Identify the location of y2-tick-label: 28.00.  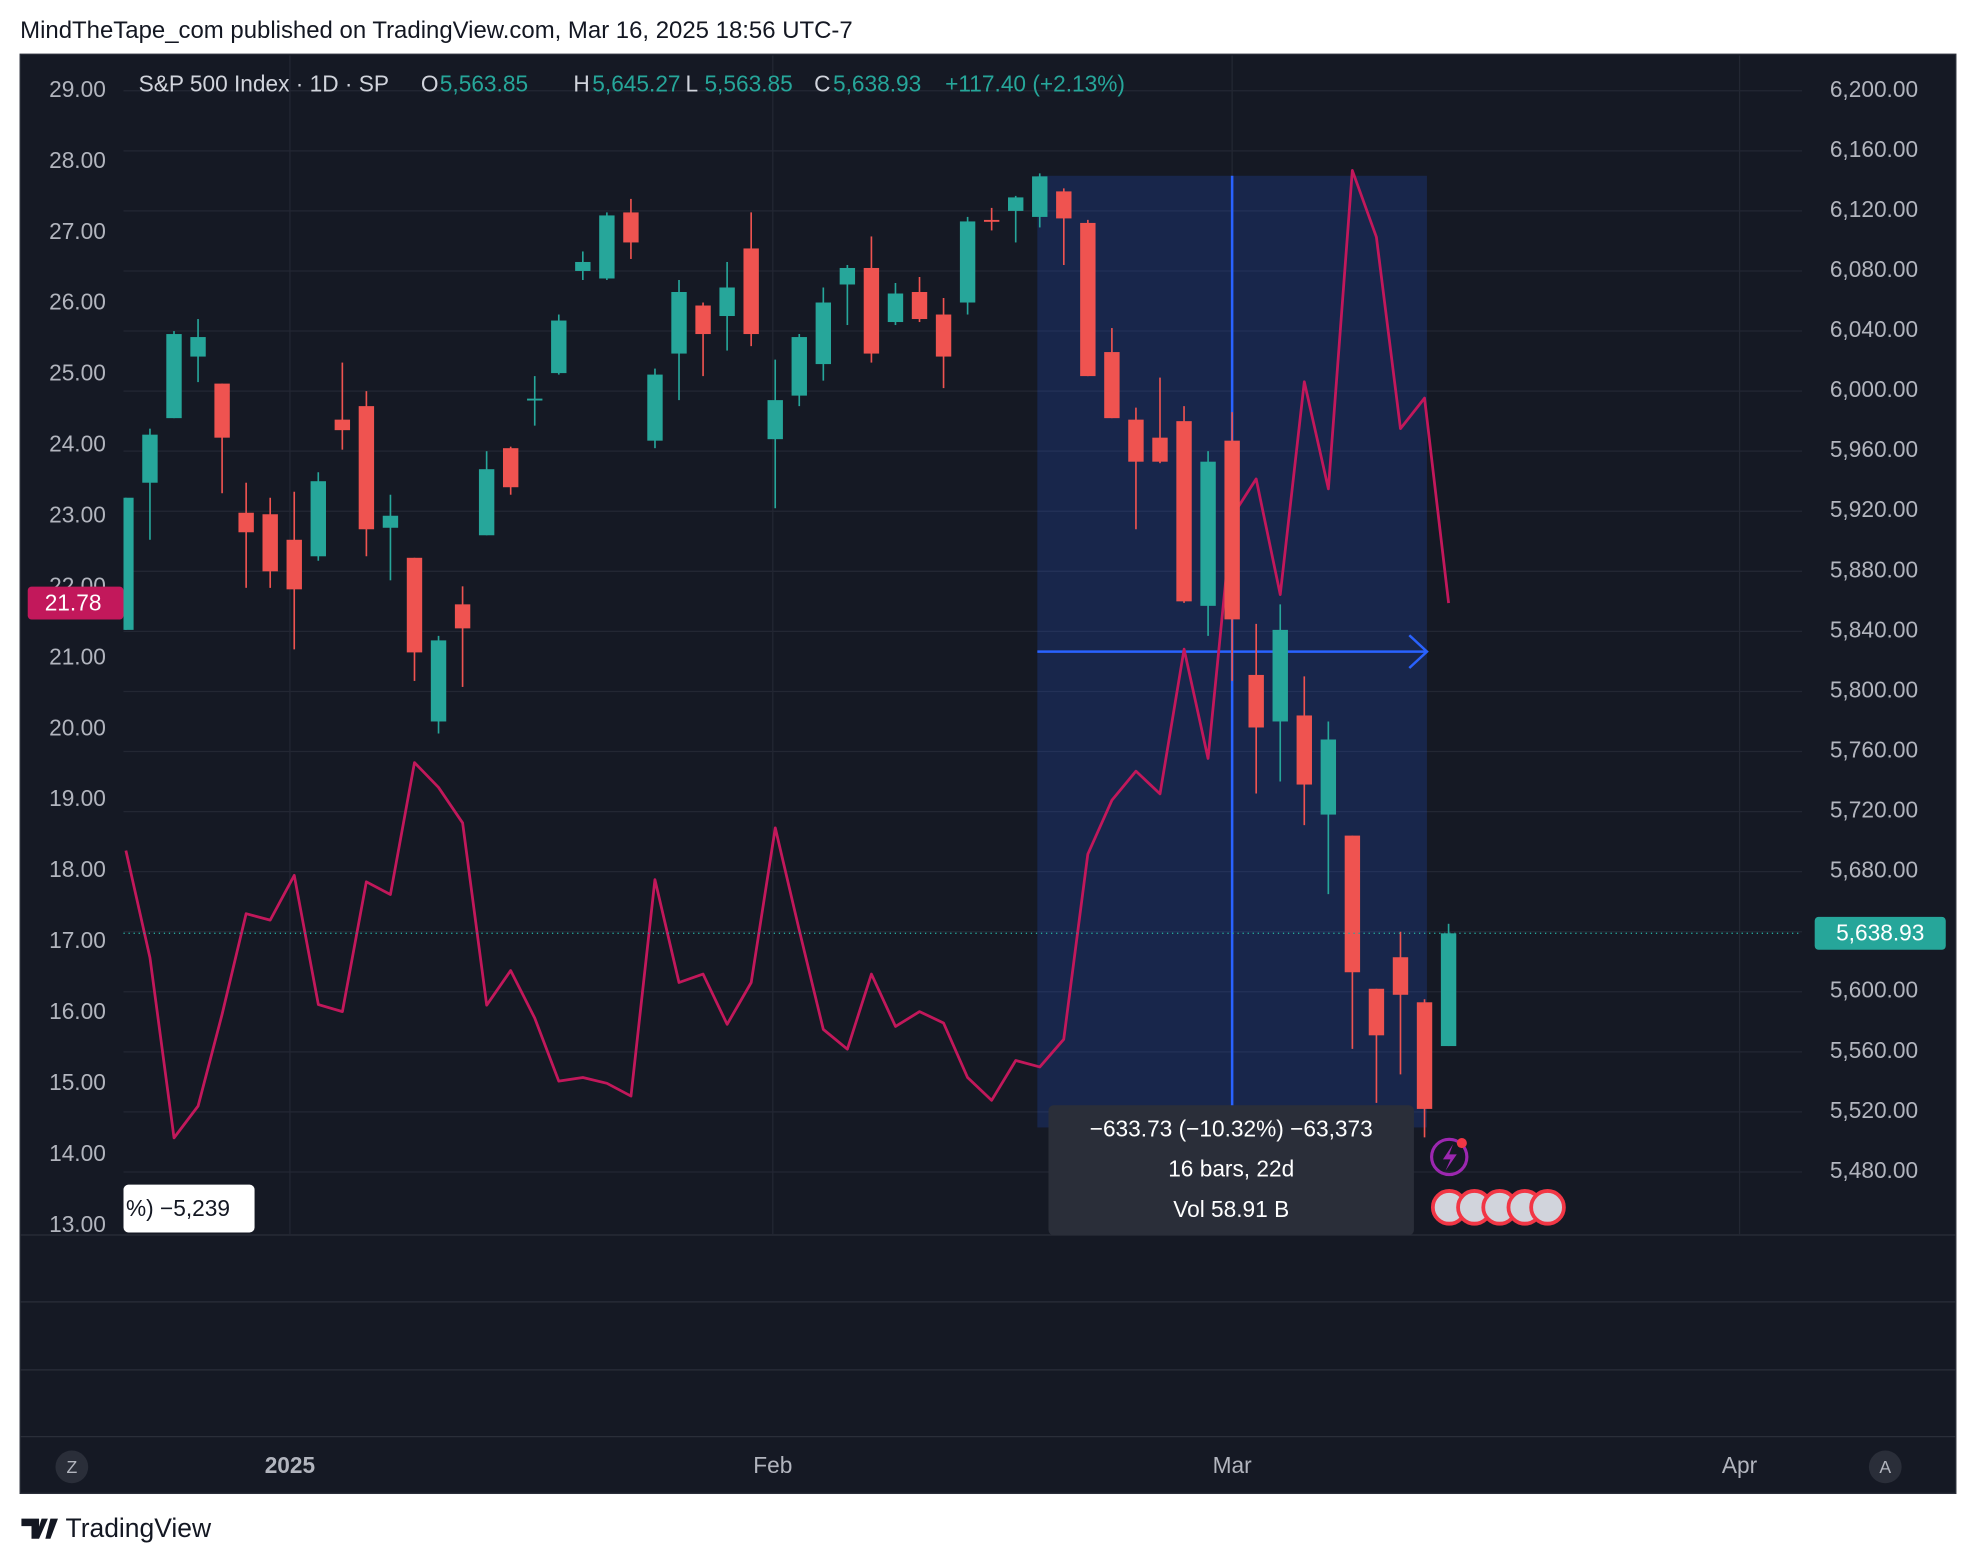
(77, 160).